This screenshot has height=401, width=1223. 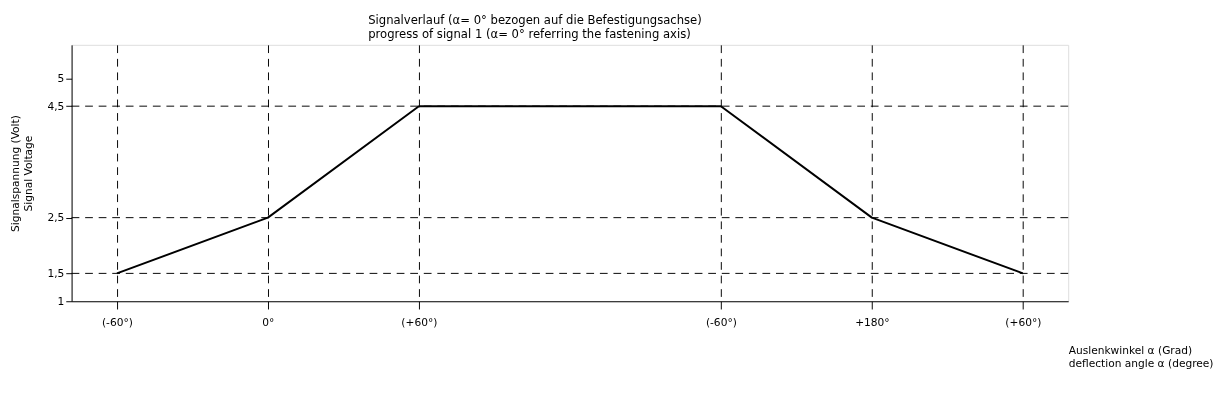 What do you see at coordinates (535, 19) in the screenshot?
I see `chart-title: Signalverlauf (α= 0° bezogen auf die Befestigungsachse)` at bounding box center [535, 19].